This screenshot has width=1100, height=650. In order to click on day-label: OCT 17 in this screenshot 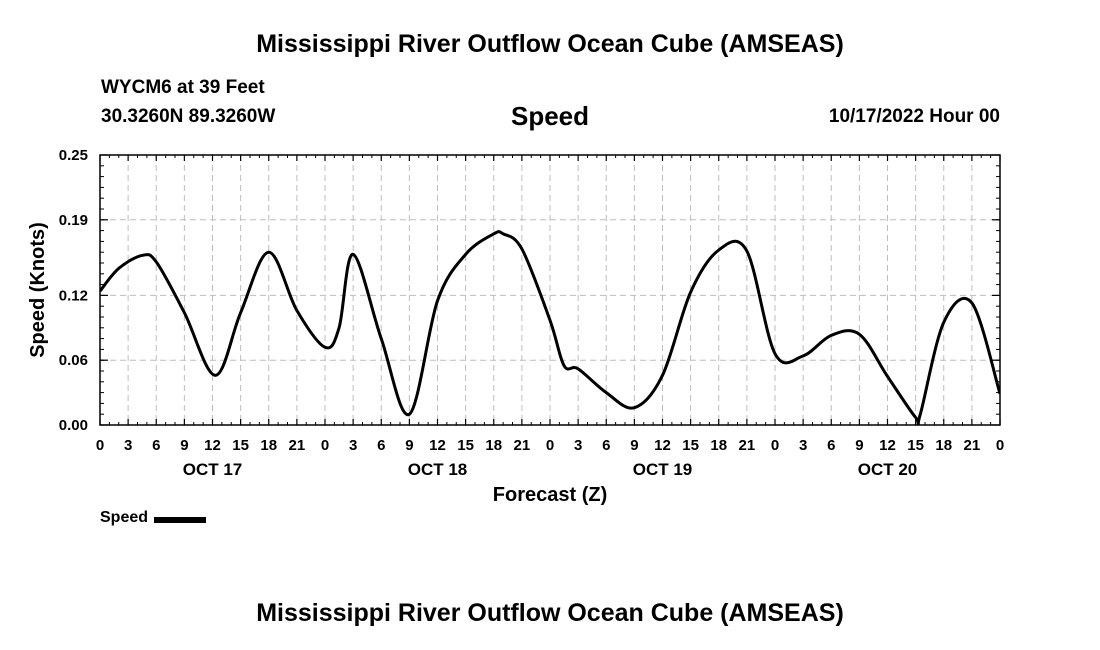, I will do `click(213, 469)`.